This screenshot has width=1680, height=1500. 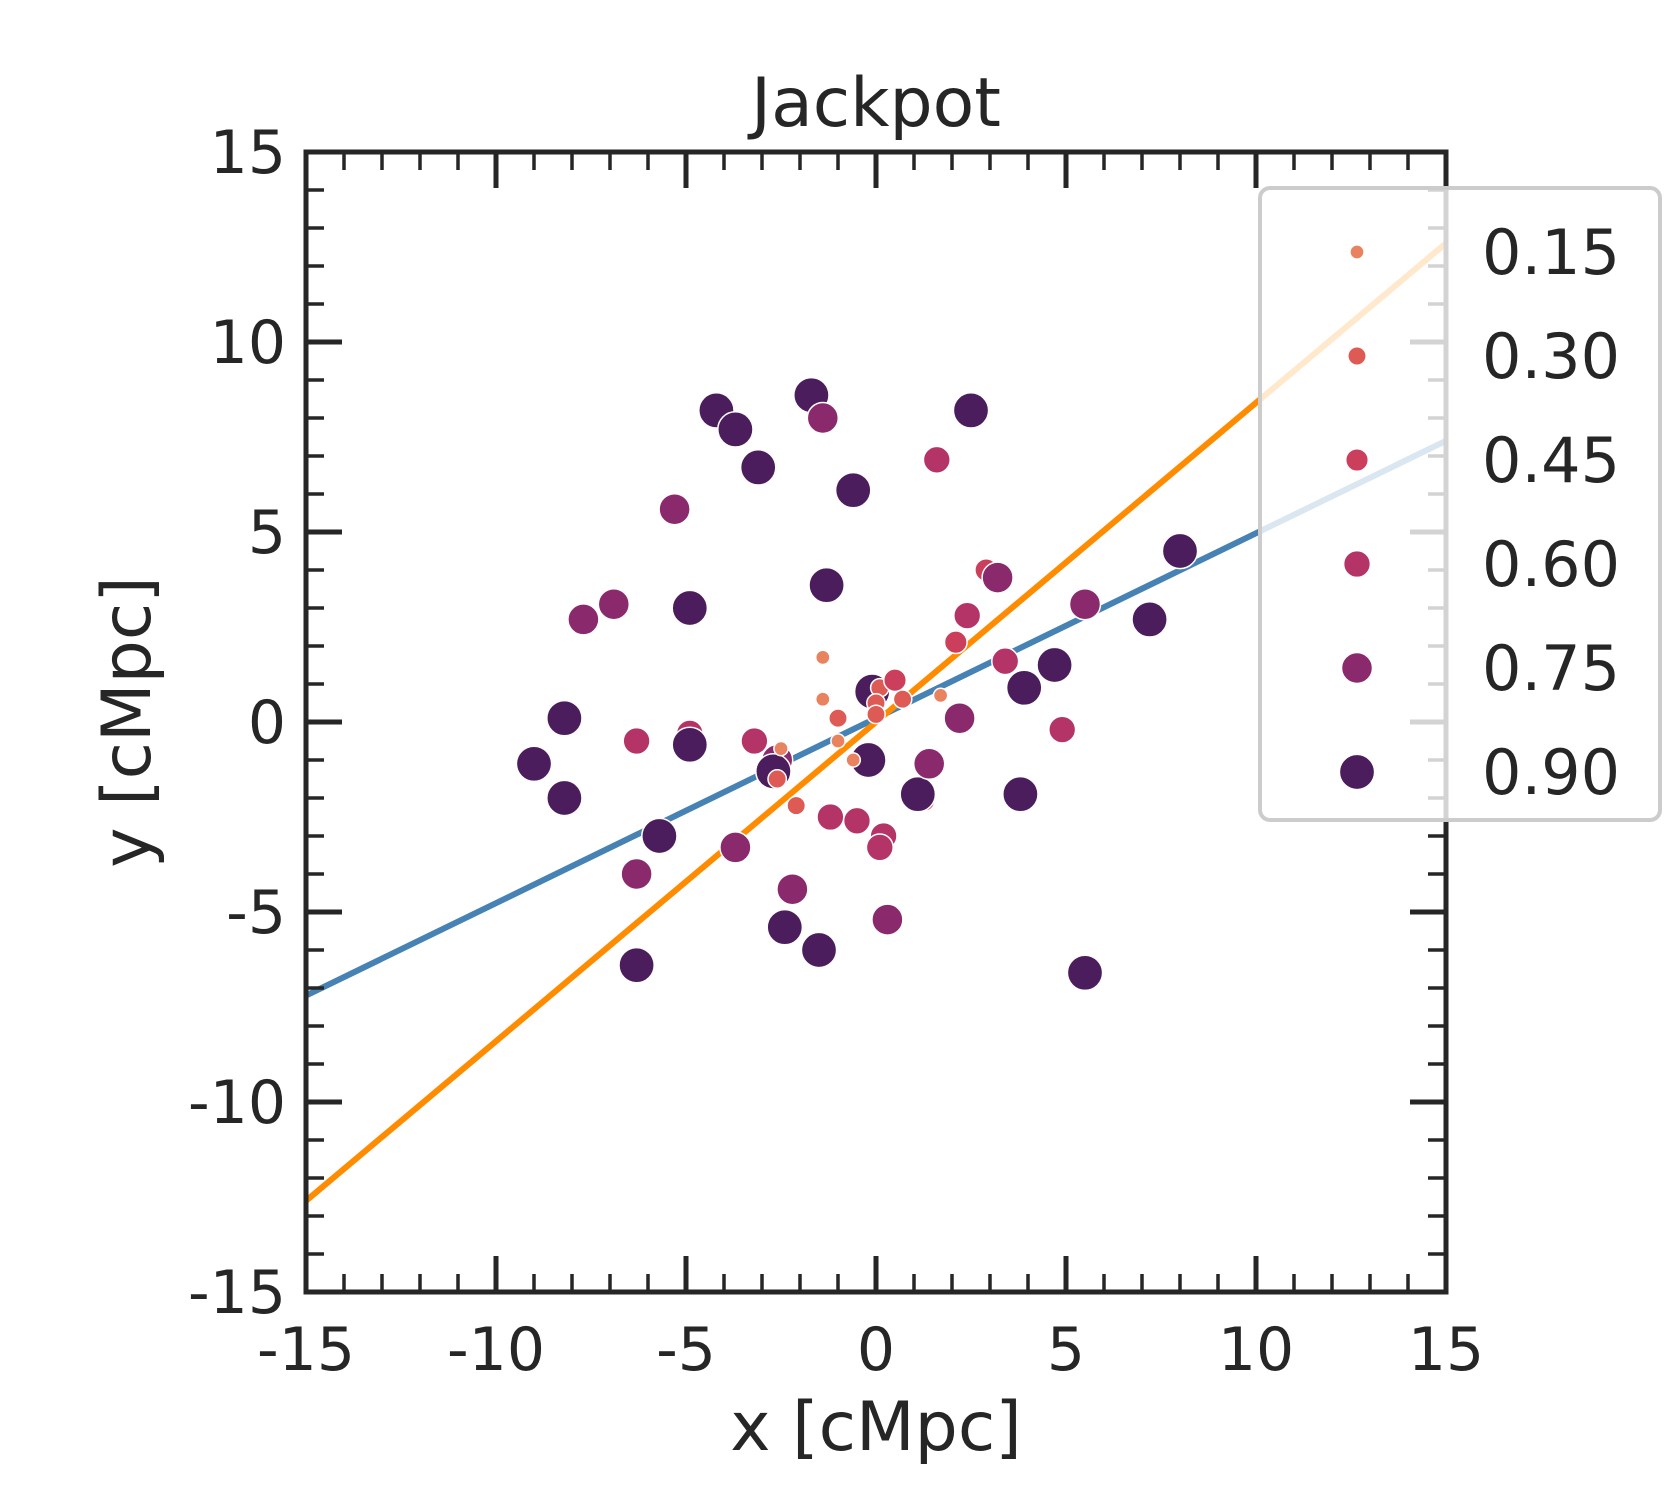 I want to click on x-tick-label: -15, so click(x=306, y=1350).